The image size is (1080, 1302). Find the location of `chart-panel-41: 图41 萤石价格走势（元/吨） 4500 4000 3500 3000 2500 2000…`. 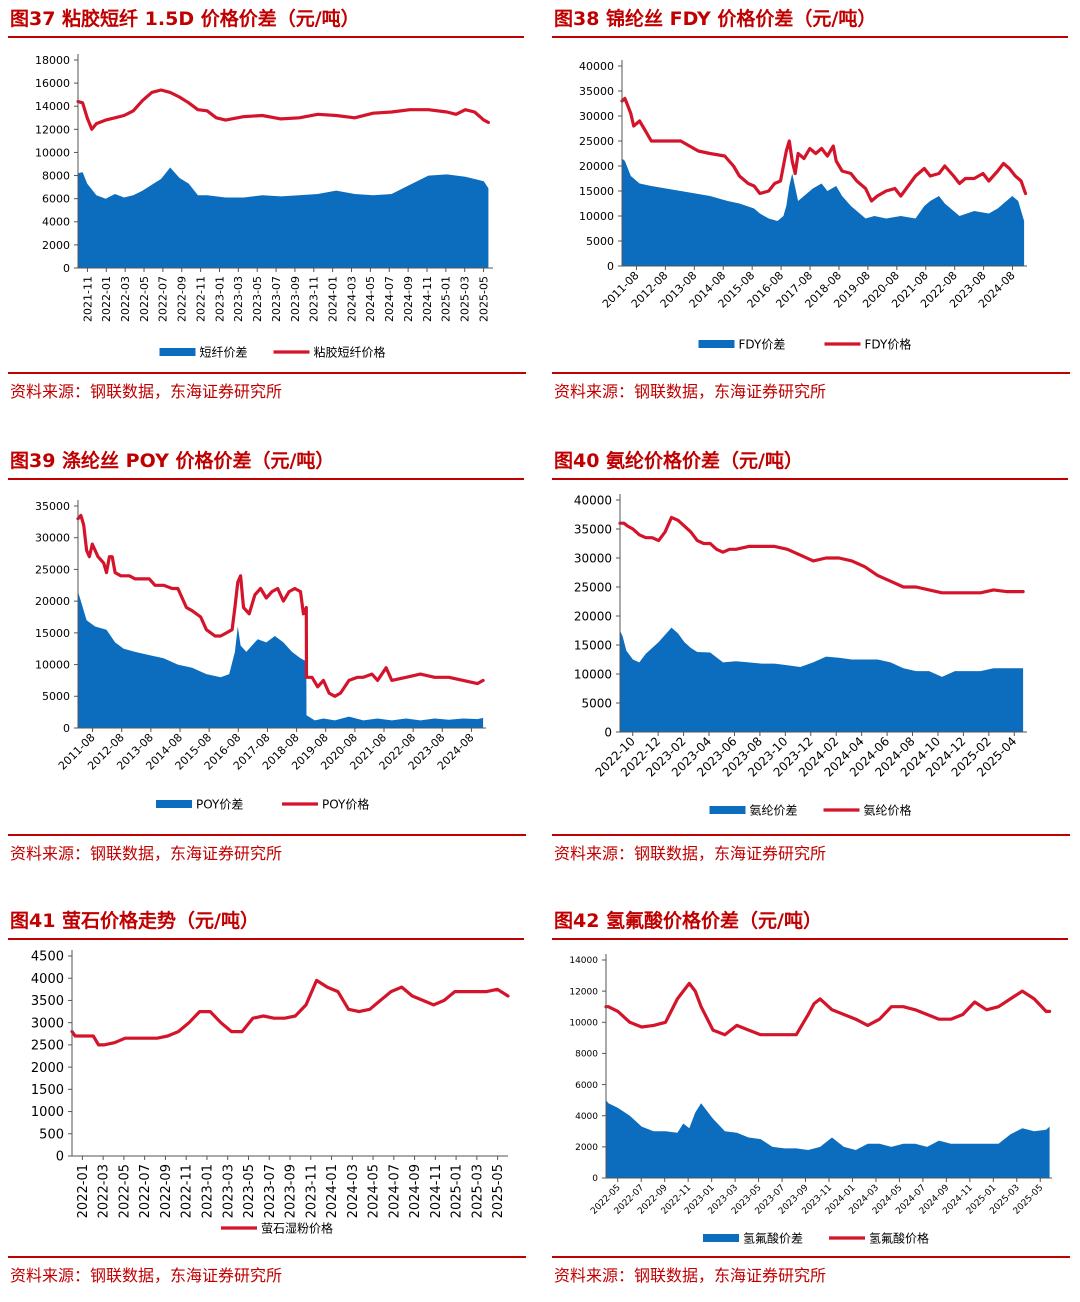

chart-panel-41: 图41 萤石价格走势（元/吨） 4500 4000 3500 3000 2500 2000… is located at coordinates (267, 1101).